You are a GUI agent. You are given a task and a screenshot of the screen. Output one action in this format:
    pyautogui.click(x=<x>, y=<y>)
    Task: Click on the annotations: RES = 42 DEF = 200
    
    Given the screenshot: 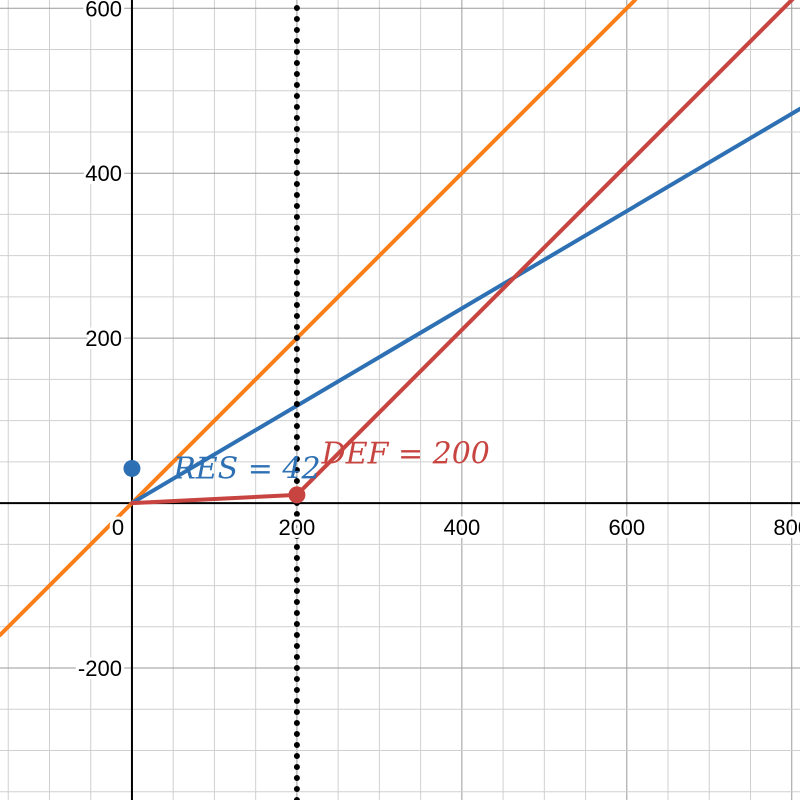 What is the action you would take?
    pyautogui.click(x=331, y=462)
    